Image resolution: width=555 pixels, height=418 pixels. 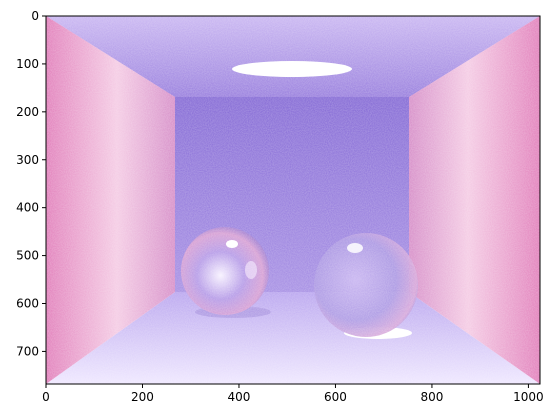 What do you see at coordinates (293, 394) in the screenshot?
I see `x-axis: 0 200 400 600 800 1000` at bounding box center [293, 394].